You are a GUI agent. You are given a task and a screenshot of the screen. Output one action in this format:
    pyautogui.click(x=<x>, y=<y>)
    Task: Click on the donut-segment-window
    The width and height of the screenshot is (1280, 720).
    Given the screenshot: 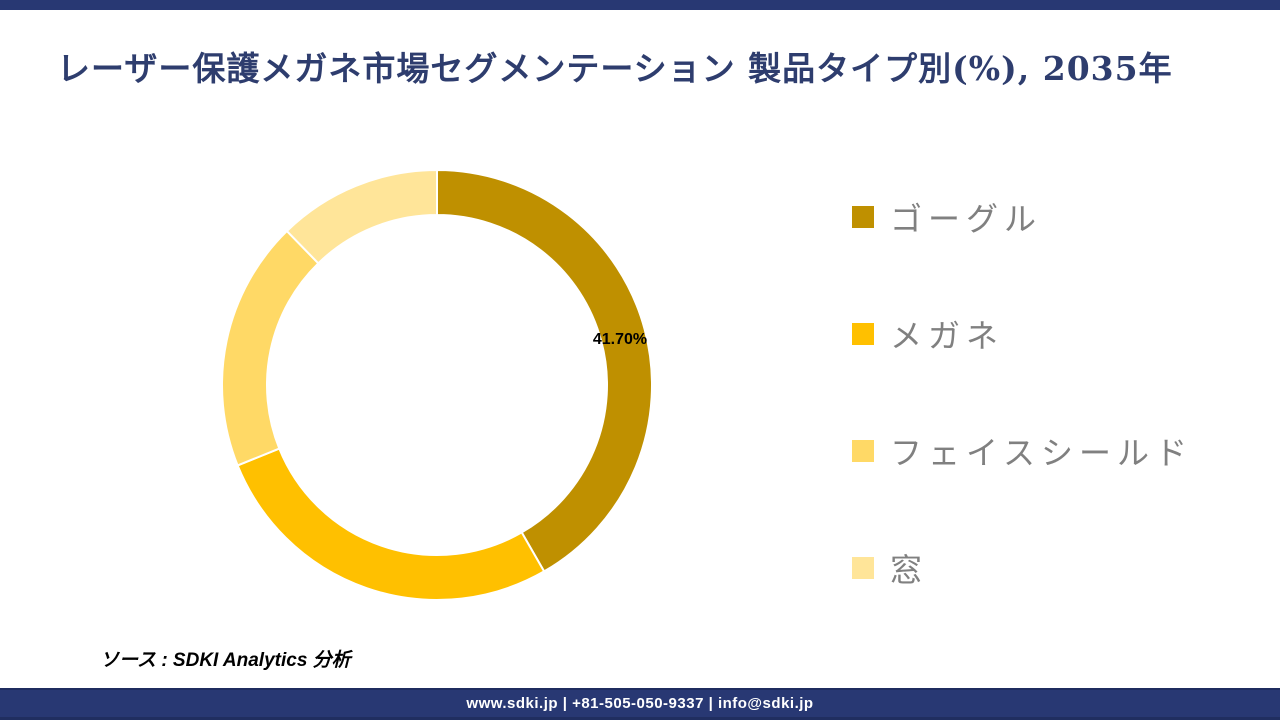 What is the action you would take?
    pyautogui.click(x=361, y=216)
    